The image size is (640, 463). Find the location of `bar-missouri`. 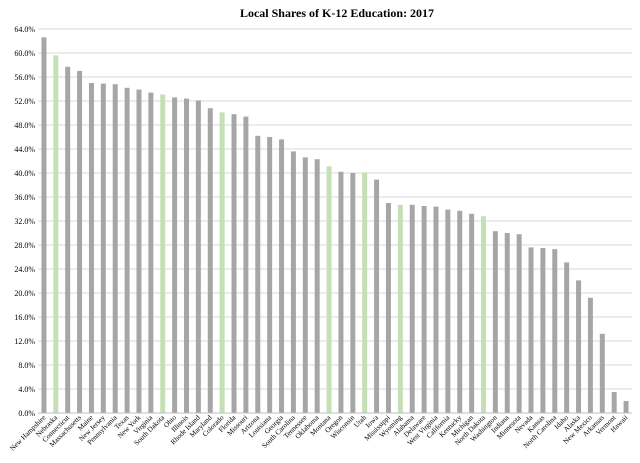

bar-missouri is located at coordinates (246, 264).